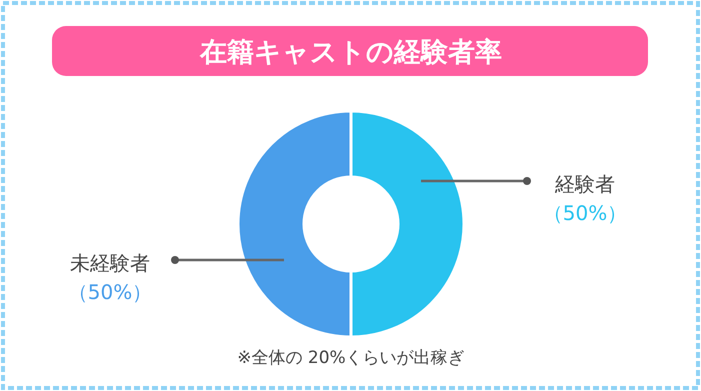  Describe the element at coordinates (351, 358) in the screenshot. I see `text: ※全体の 20%くらいが出稼ぎ` at that location.